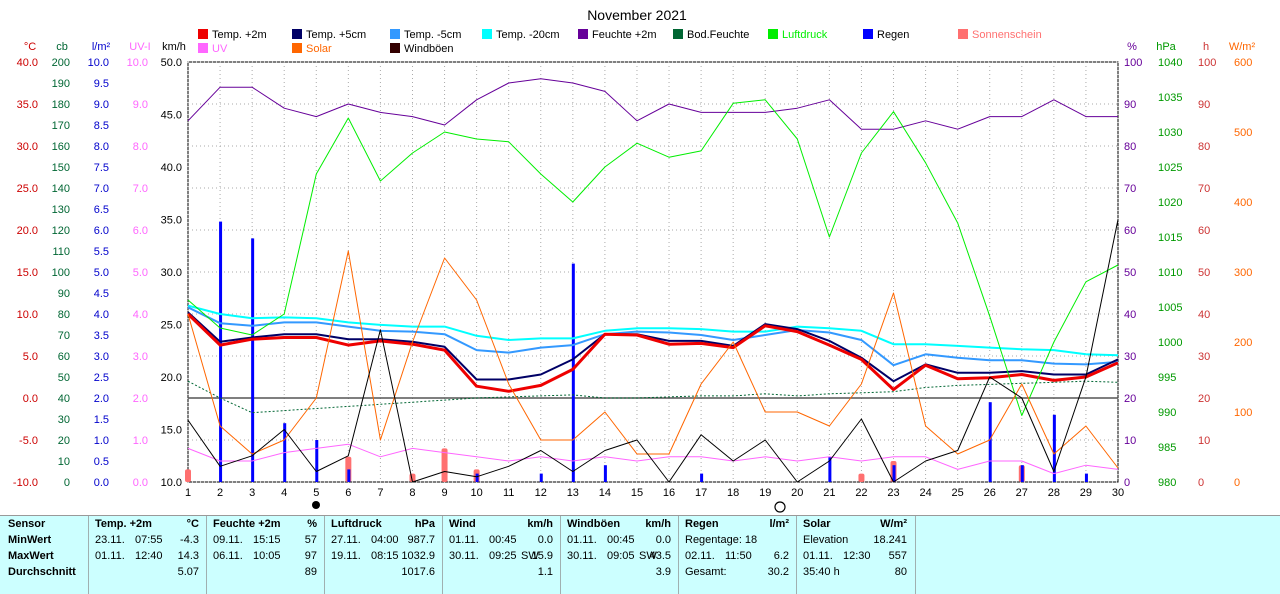 The image size is (1280, 594). What do you see at coordinates (310, 556) in the screenshot?
I see `feuchte-max-val: 97` at bounding box center [310, 556].